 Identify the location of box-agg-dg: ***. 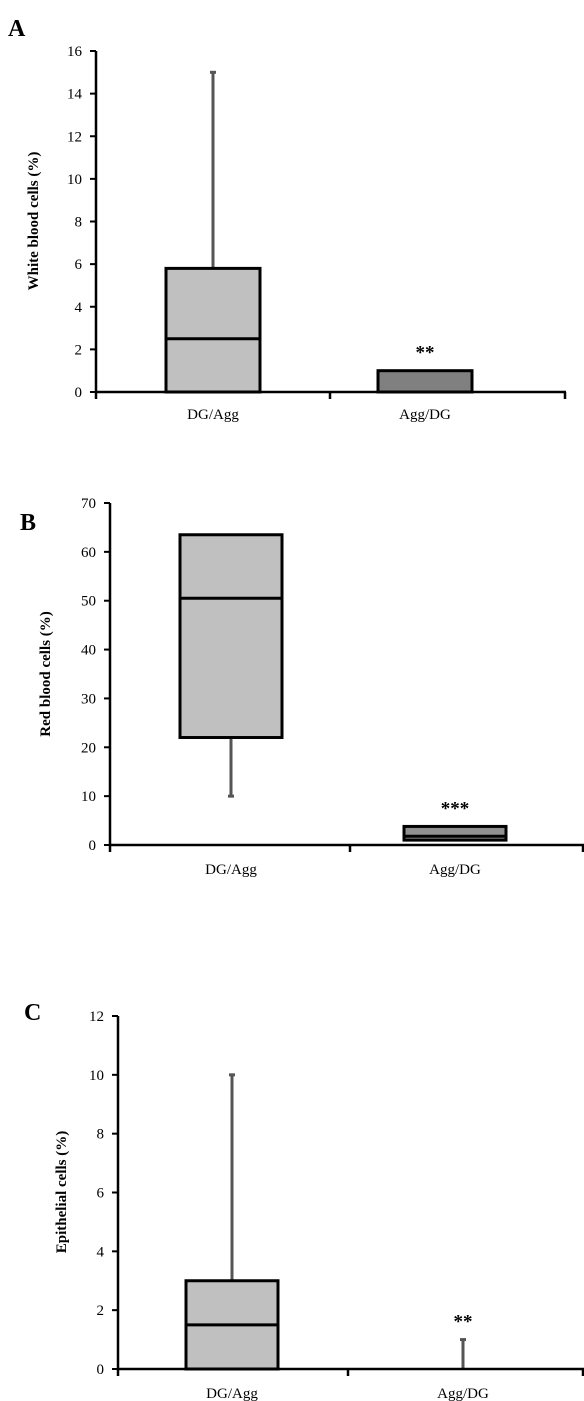
(455, 820).